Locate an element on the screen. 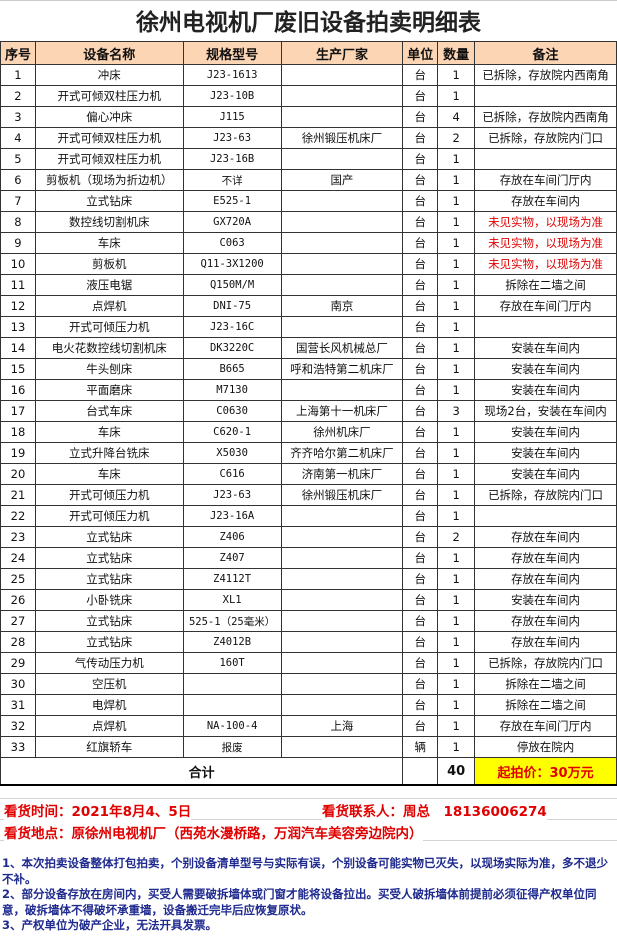 This screenshot has height=936, width=617. manufacturer-cell: 呼和浩特第二机床厂 is located at coordinates (342, 369).